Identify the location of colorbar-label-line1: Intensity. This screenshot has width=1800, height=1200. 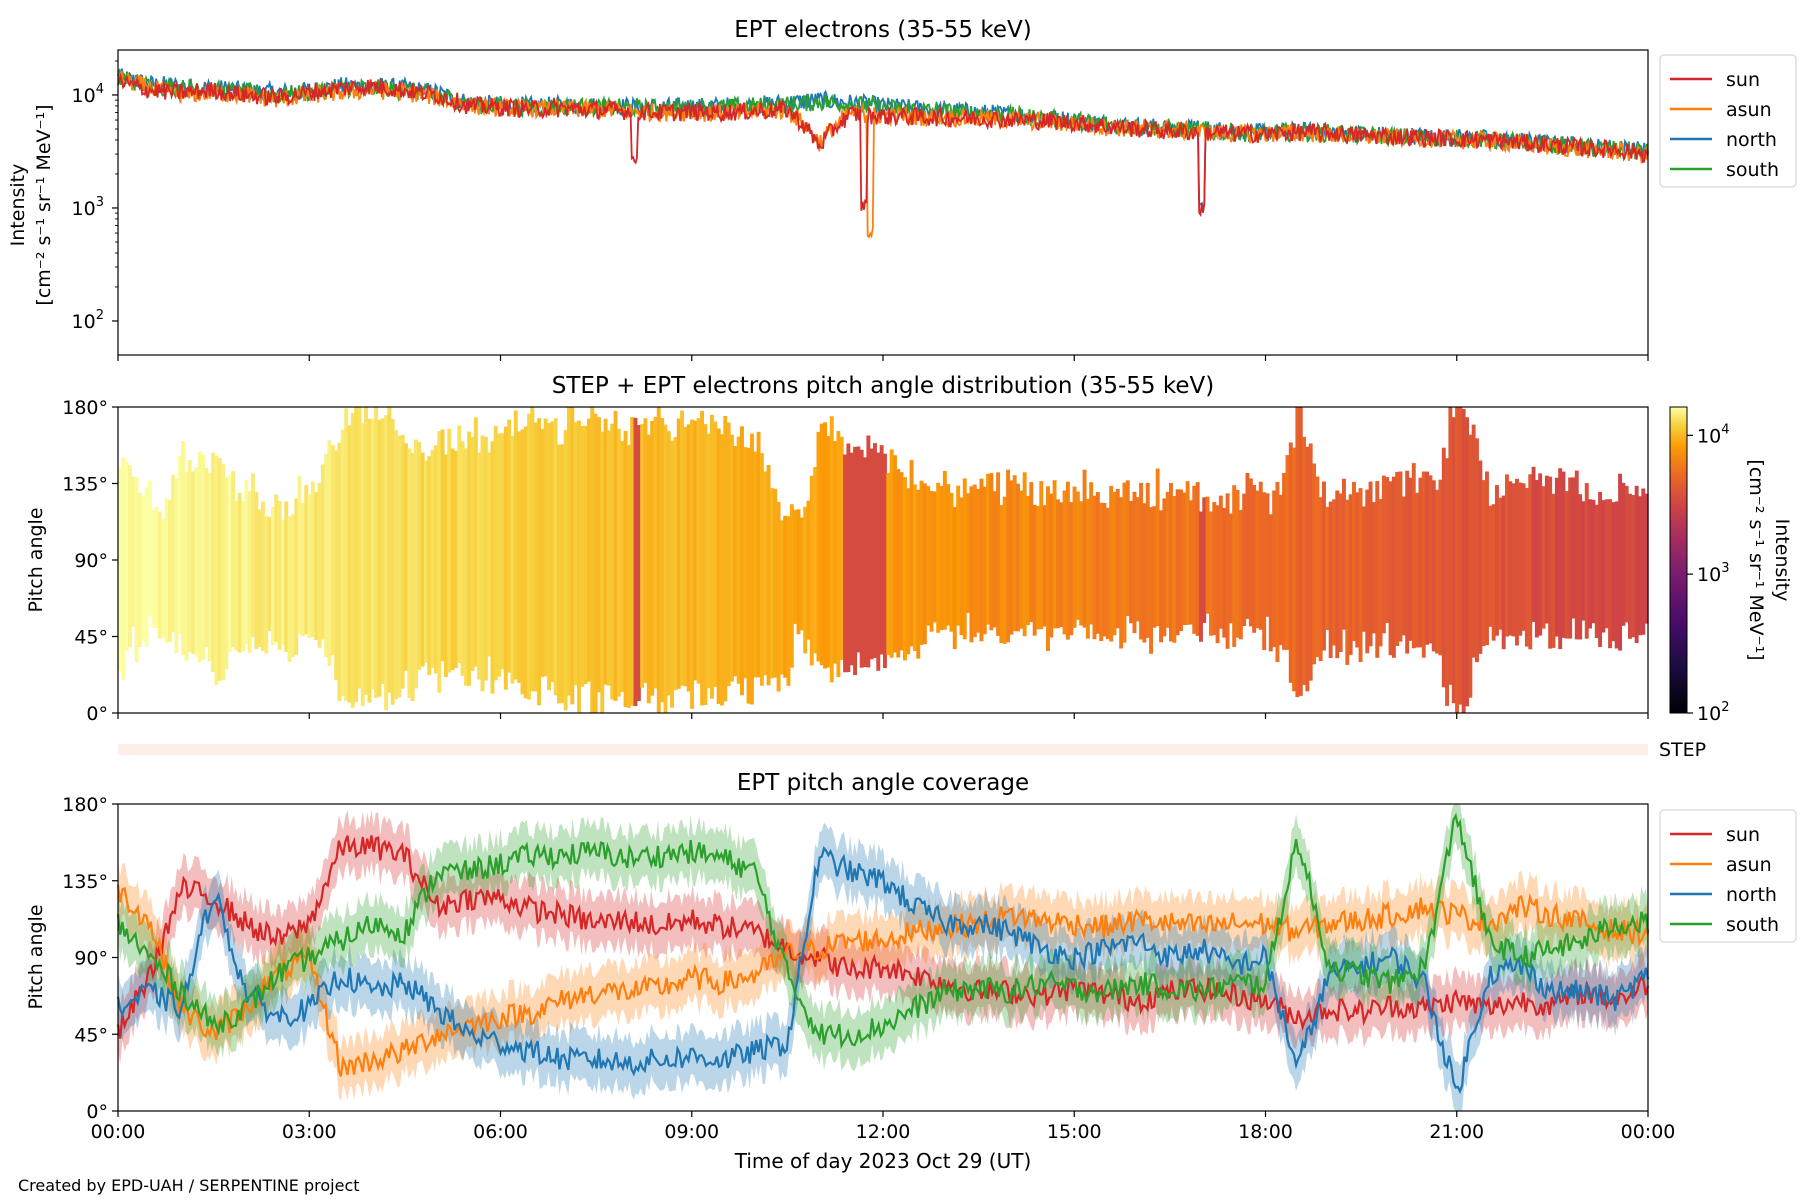
(1782, 560).